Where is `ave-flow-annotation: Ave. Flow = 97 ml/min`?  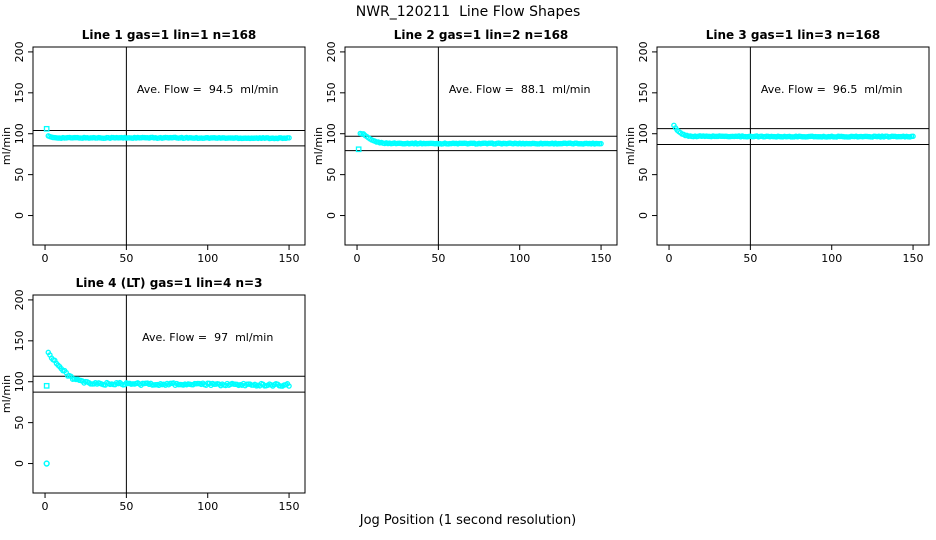
ave-flow-annotation: Ave. Flow = 97 ml/min is located at coordinates (207, 337).